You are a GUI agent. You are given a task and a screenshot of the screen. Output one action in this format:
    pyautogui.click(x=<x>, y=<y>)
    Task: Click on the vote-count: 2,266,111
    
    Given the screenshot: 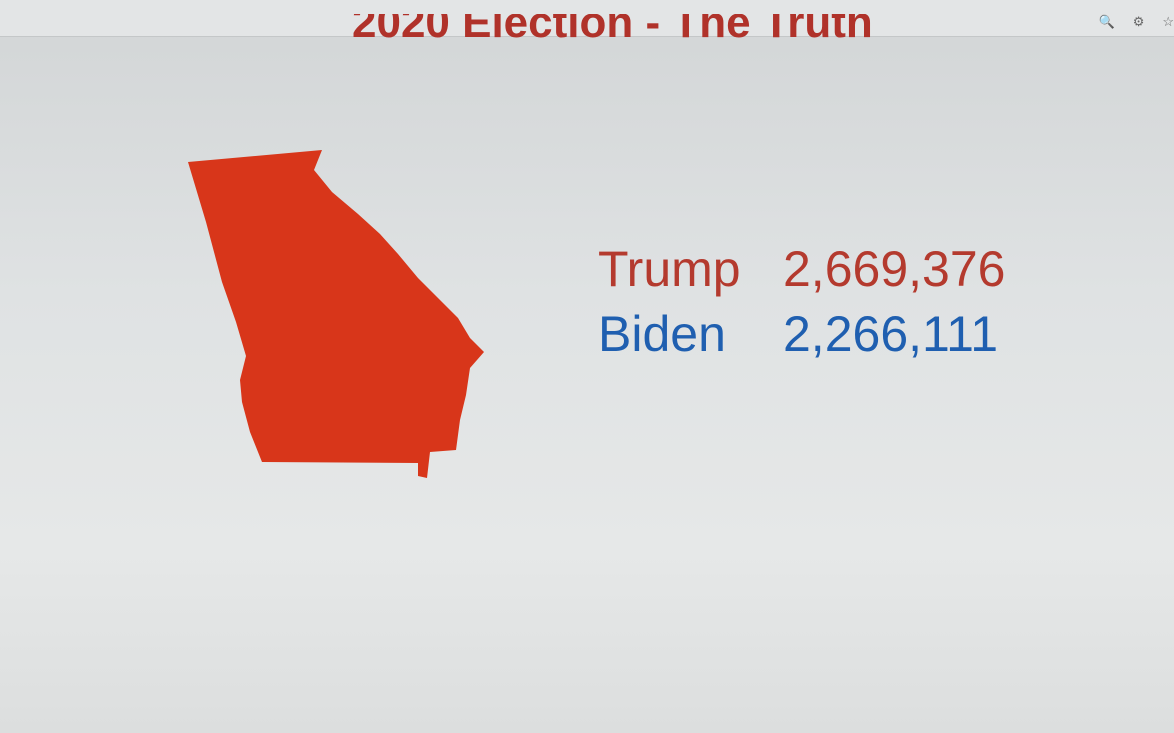 What is the action you would take?
    pyautogui.click(x=891, y=334)
    